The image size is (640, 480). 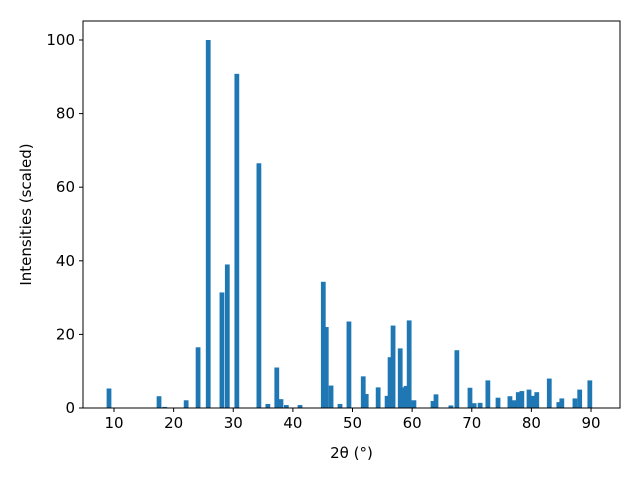 What do you see at coordinates (26, 214) in the screenshot?
I see `y-axis-label: Intensities (scaled)` at bounding box center [26, 214].